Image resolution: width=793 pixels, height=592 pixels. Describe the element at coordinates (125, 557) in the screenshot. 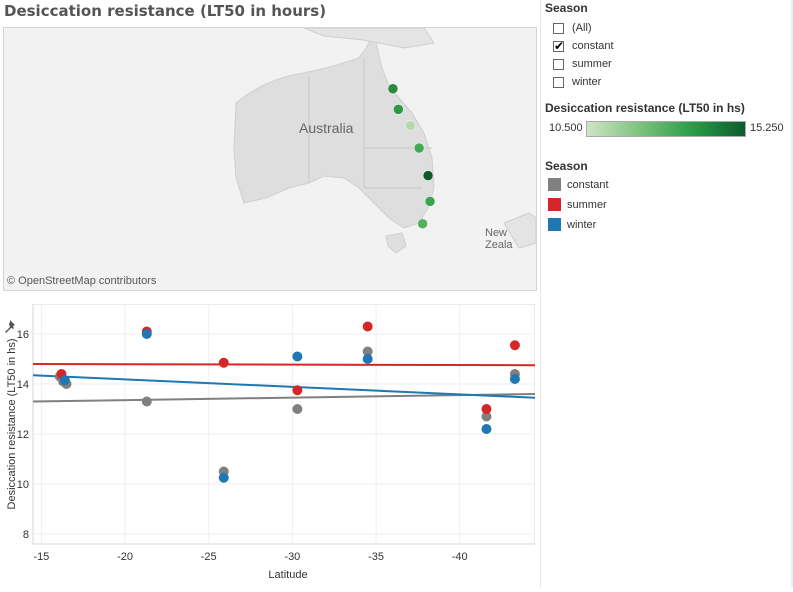

I see `x-tick-label: -20` at that location.